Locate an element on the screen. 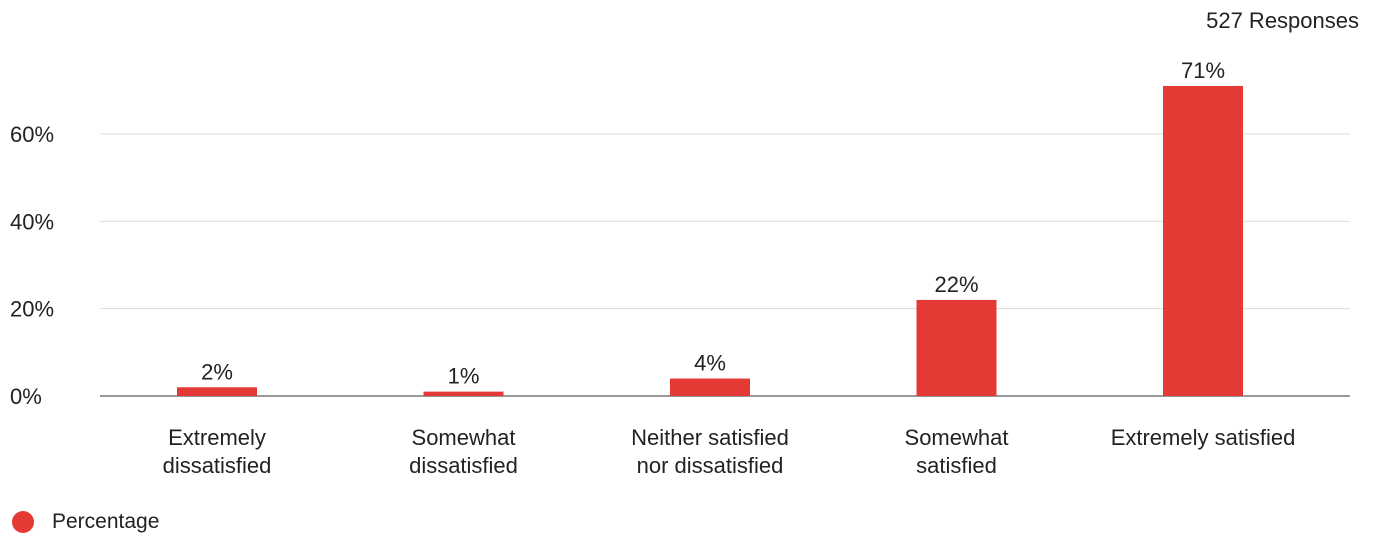  legend: Percentage is located at coordinates (85, 522).